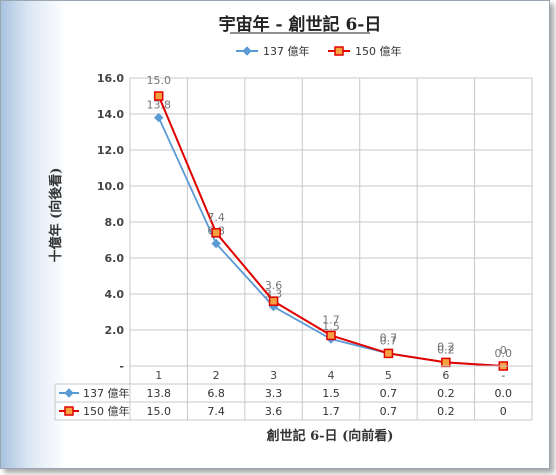  What do you see at coordinates (121, 366) in the screenshot?
I see `y-tick-label: -` at bounding box center [121, 366].